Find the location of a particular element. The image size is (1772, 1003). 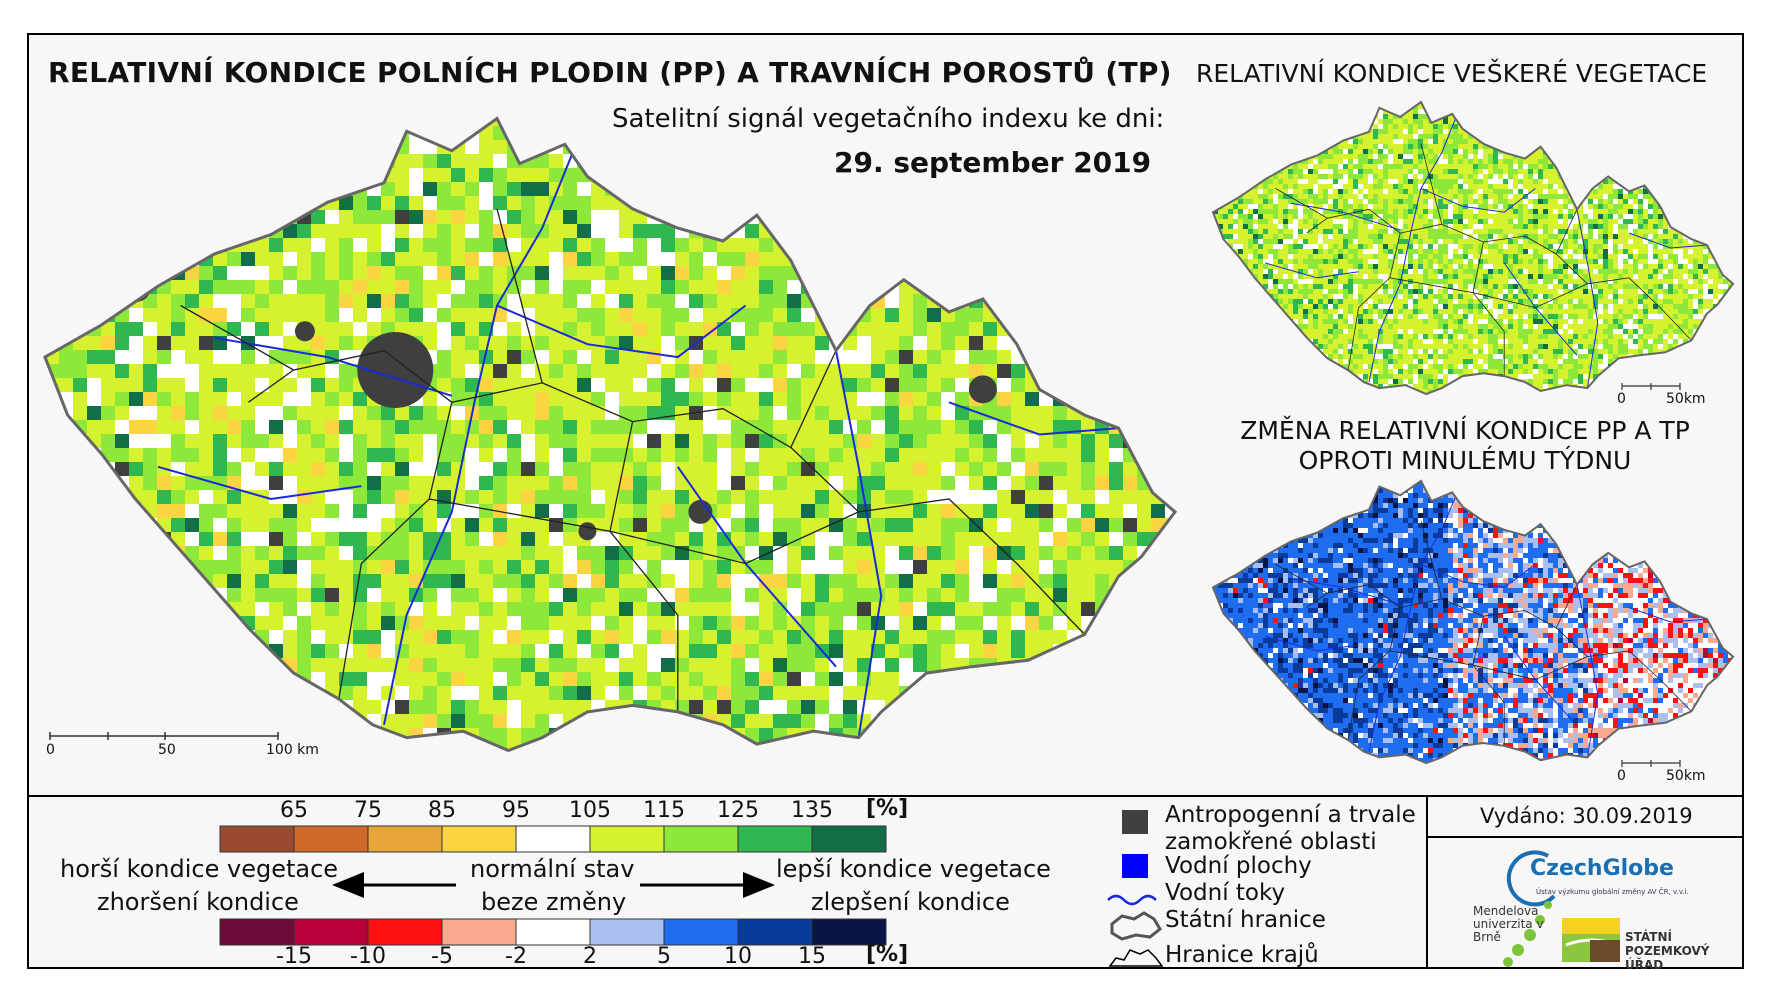

legend-water-bodies: Vodní plochy is located at coordinates (1238, 866).